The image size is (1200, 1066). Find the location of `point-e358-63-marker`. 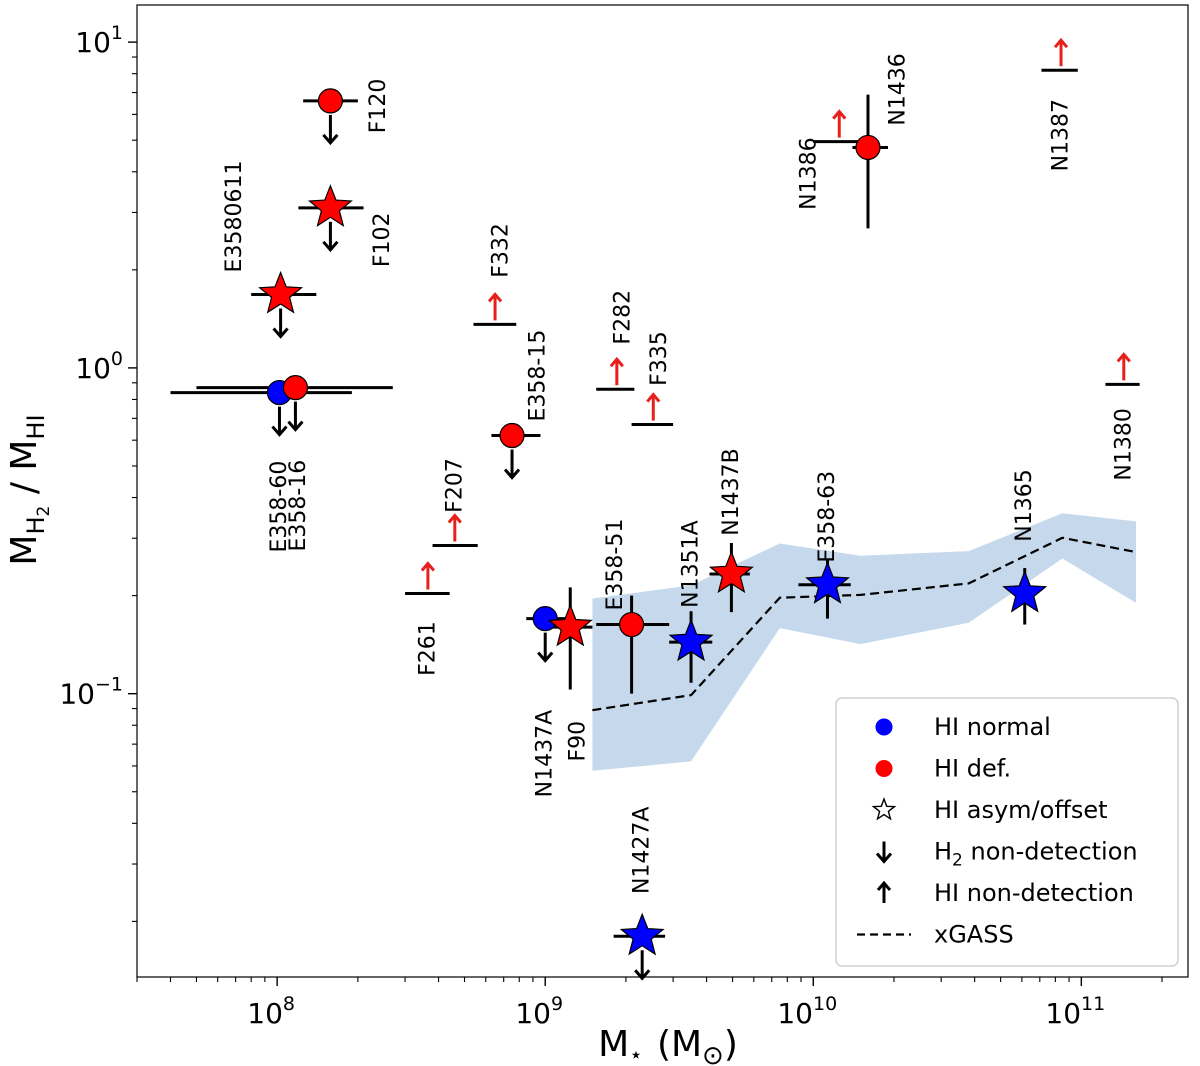

point-e358-63-marker is located at coordinates (827, 582).